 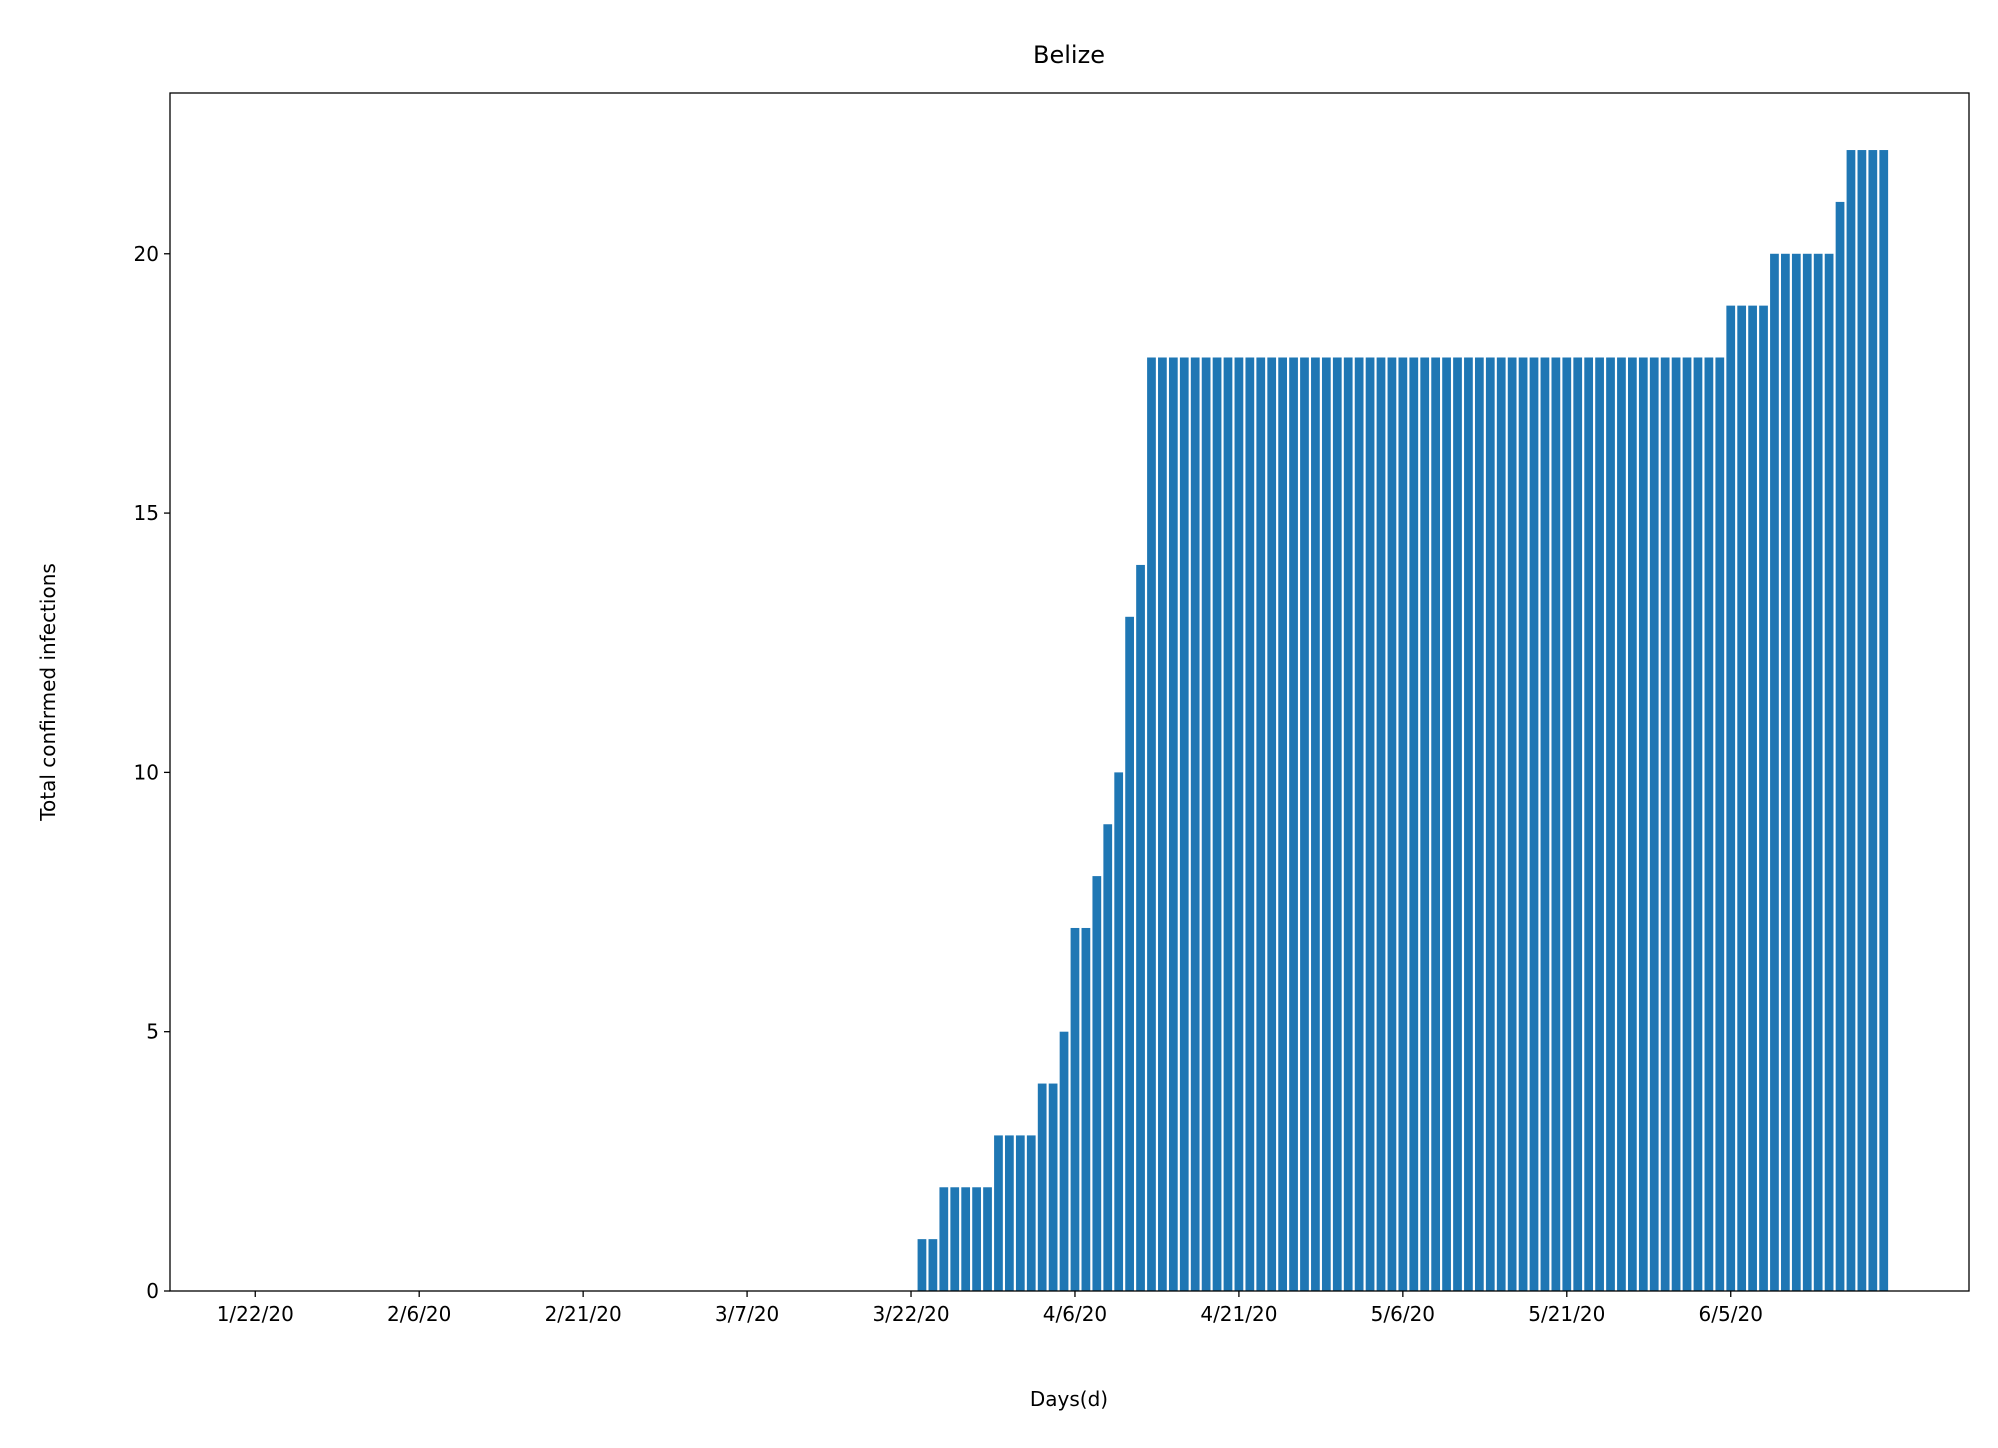 I want to click on x-tick-label: 6/5/20, so click(x=1731, y=1314).